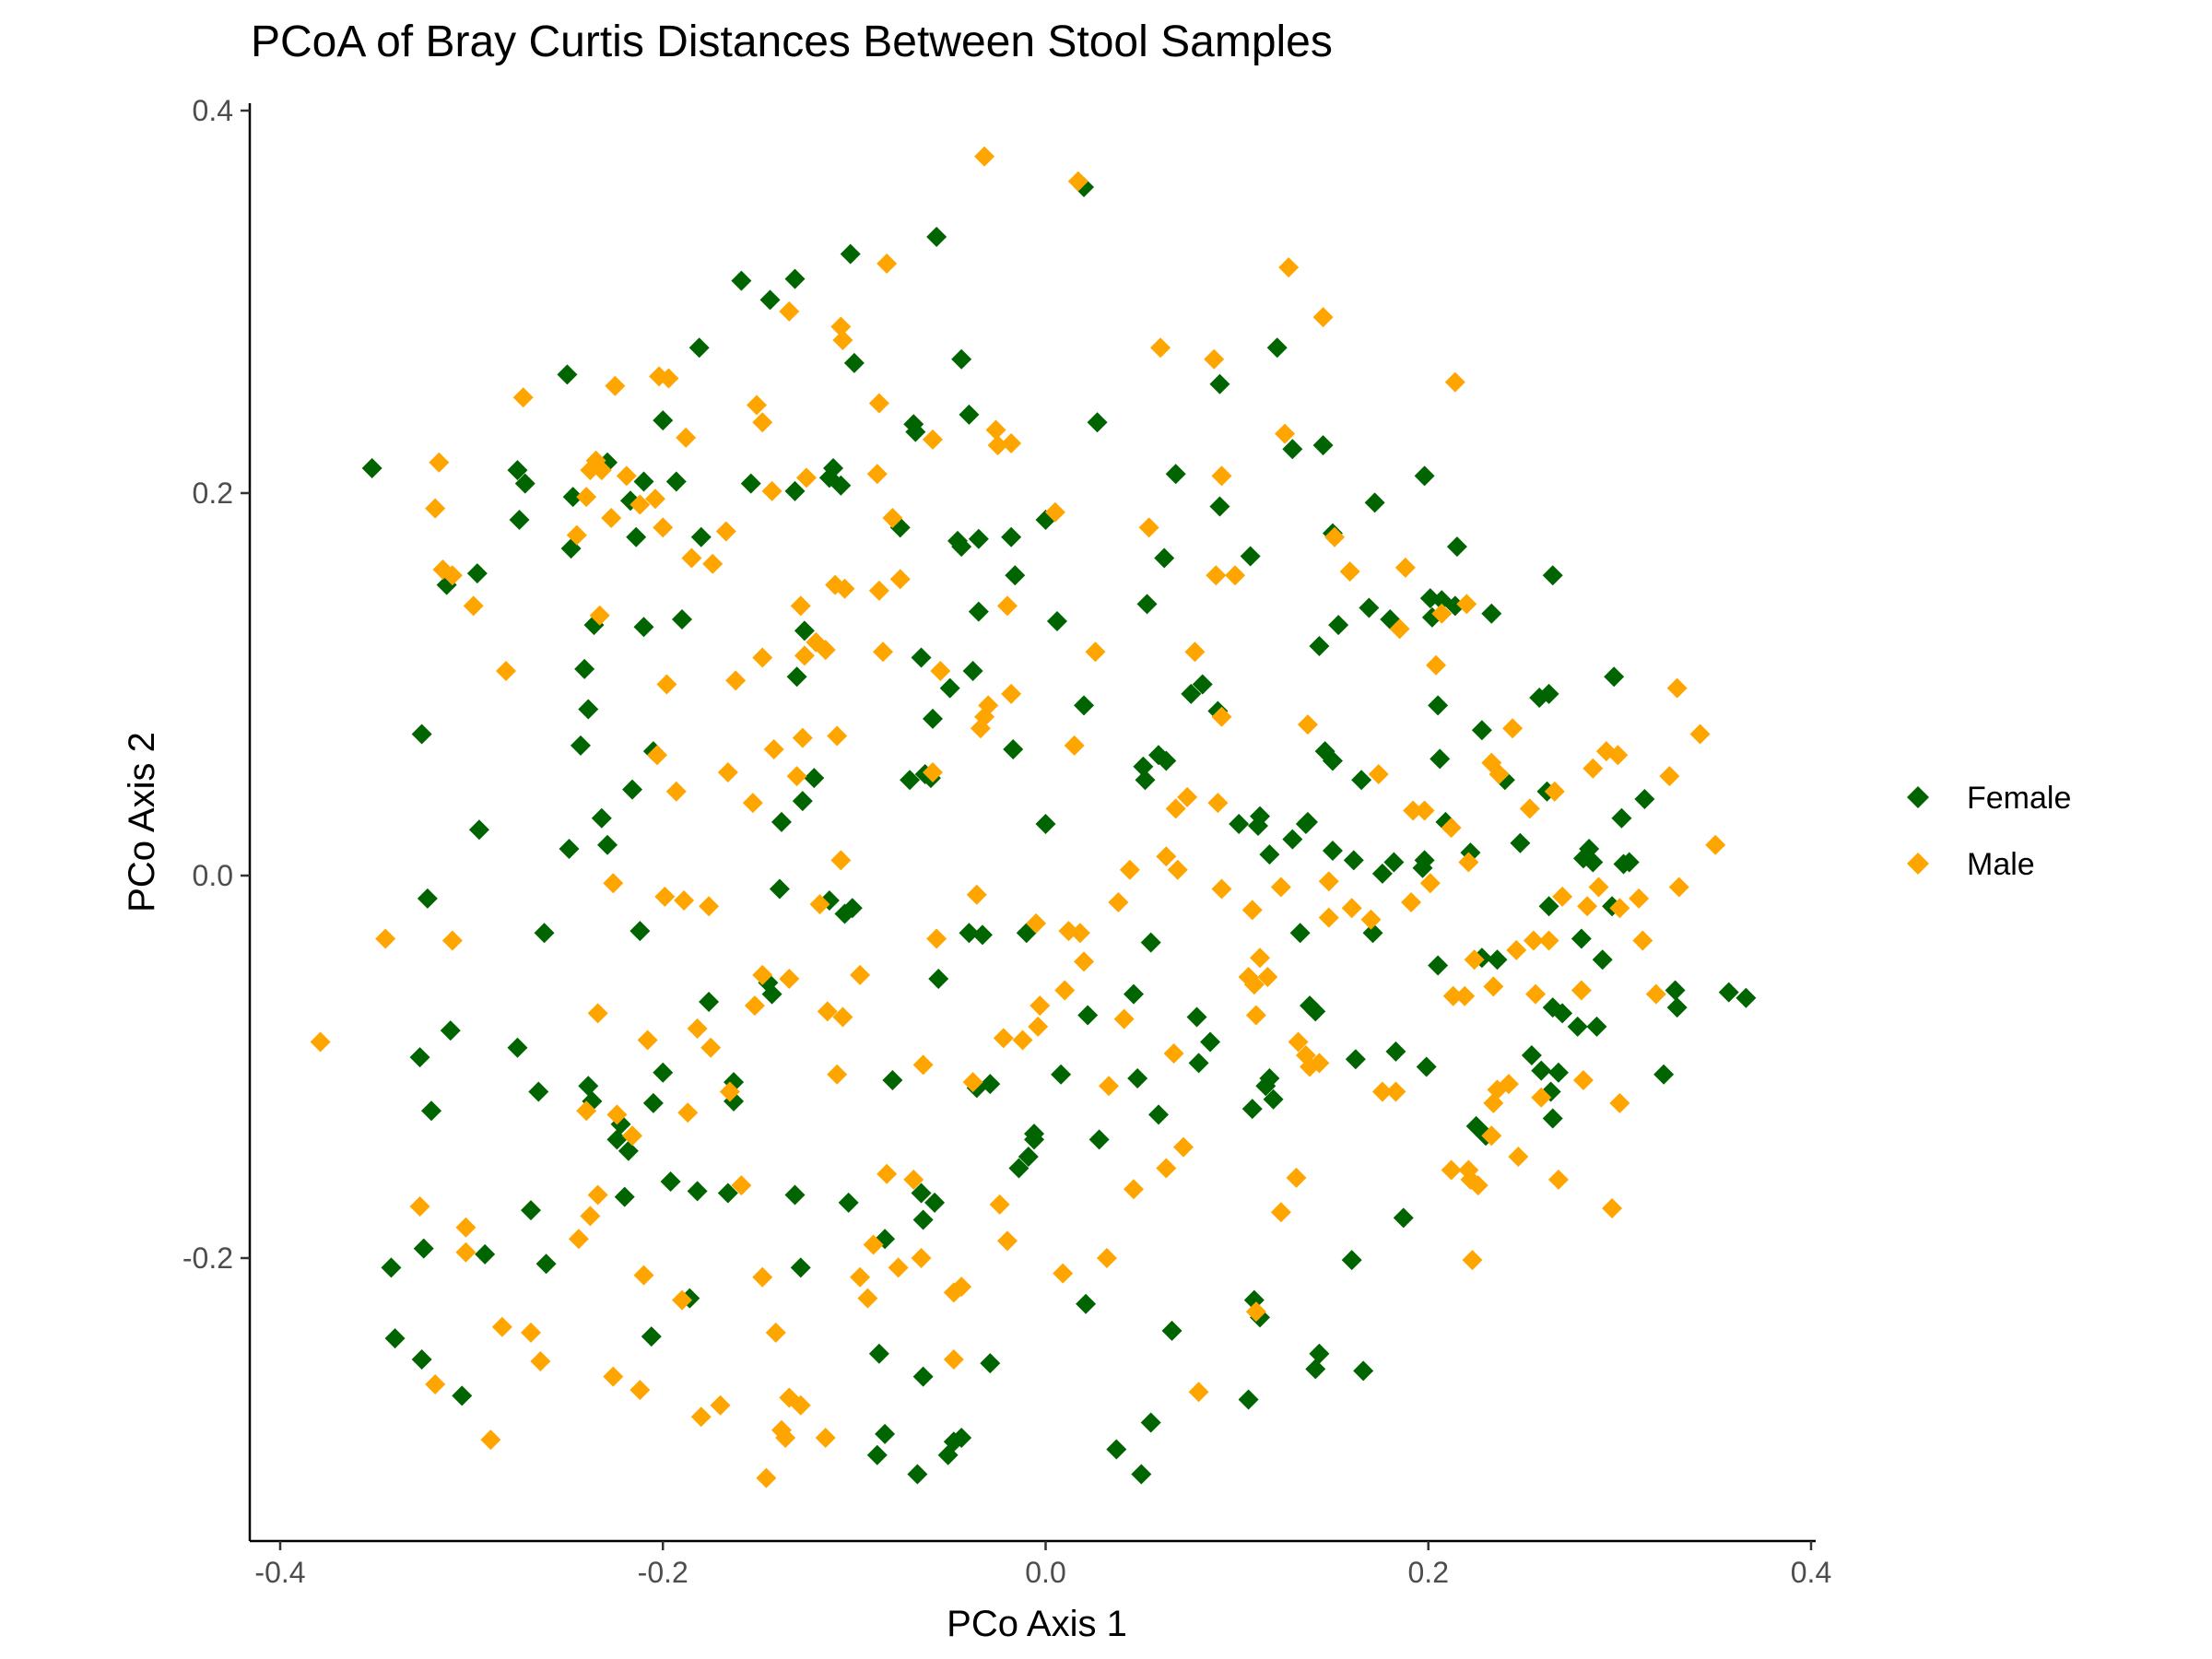 Image resolution: width=2212 pixels, height=1659 pixels. What do you see at coordinates (213, 875) in the screenshot?
I see `y-tick-label: 0.0` at bounding box center [213, 875].